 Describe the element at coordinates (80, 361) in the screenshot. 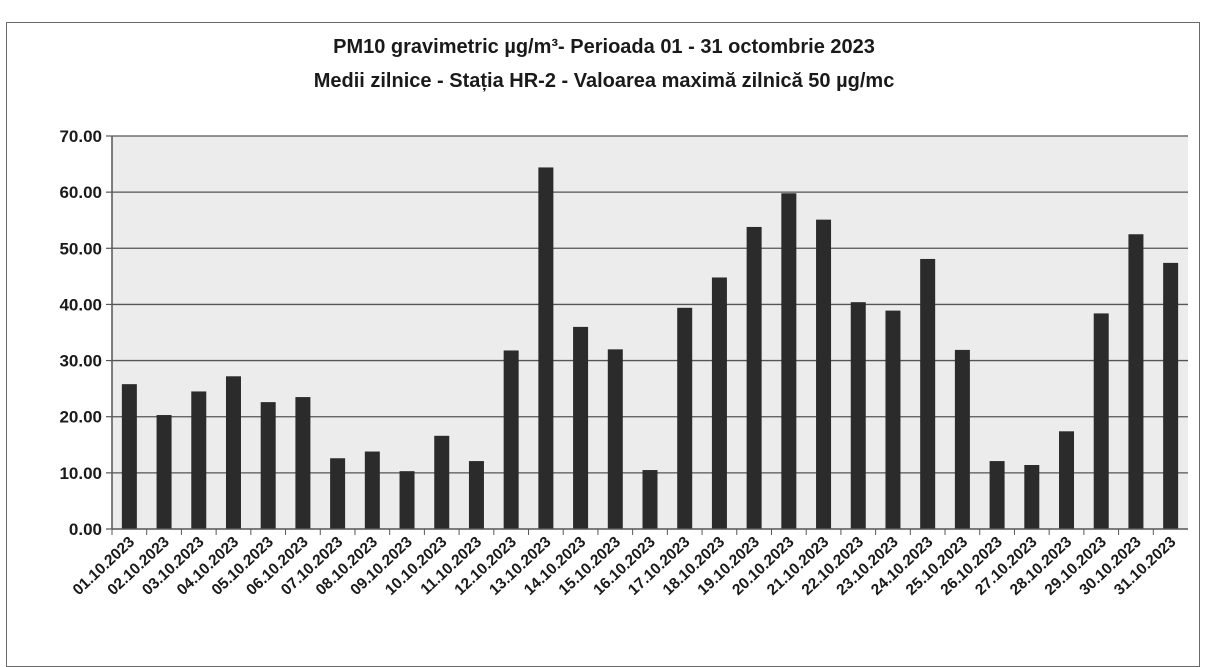

I see `y-tick-label: 30.00` at that location.